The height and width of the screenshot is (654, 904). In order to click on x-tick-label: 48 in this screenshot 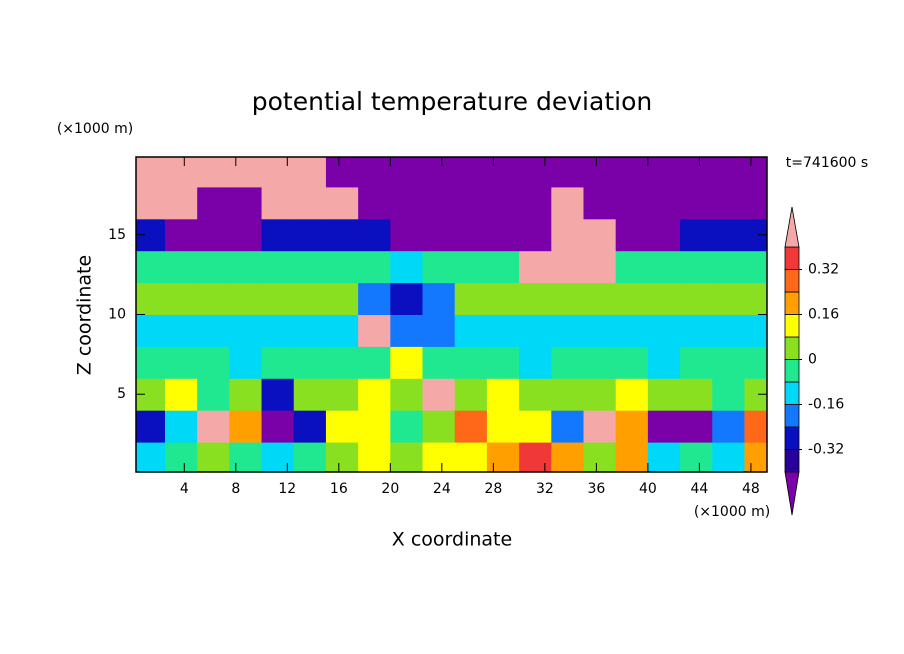, I will do `click(751, 489)`.